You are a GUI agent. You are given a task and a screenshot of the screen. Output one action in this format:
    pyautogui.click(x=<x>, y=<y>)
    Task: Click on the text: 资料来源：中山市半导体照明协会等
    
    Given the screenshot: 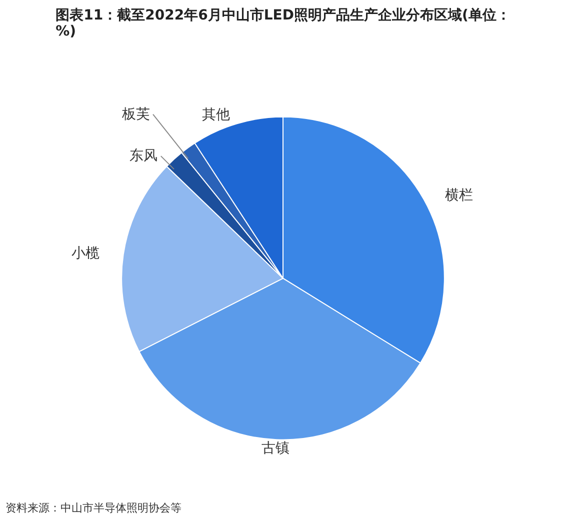 What is the action you would take?
    pyautogui.click(x=94, y=508)
    